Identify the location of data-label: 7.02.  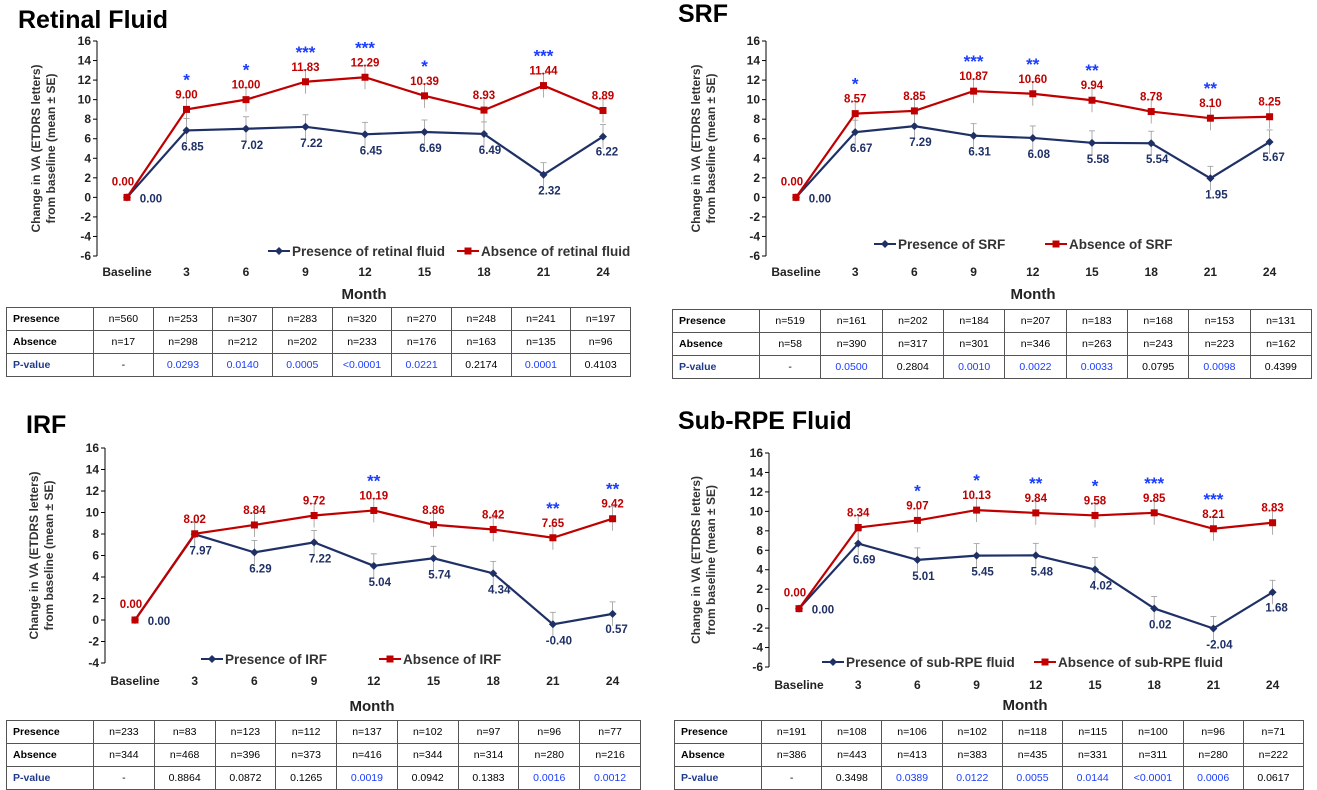
(252, 146).